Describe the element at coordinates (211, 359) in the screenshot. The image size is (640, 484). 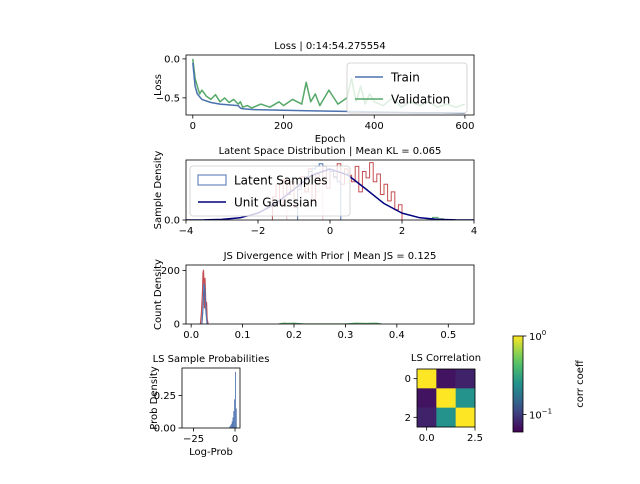
I see `chart-title: LS Sample Probabilities` at that location.